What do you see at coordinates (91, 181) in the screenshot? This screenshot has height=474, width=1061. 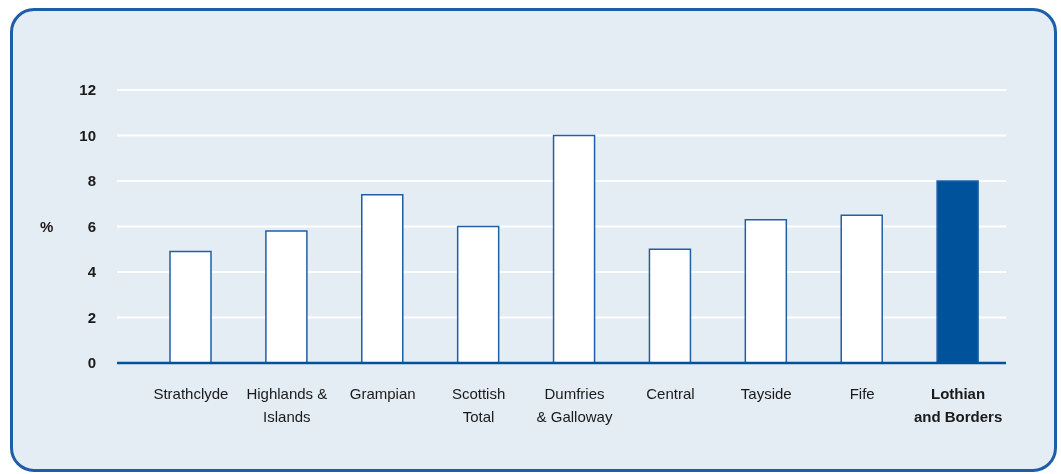 I see `y-tick-label: 8` at bounding box center [91, 181].